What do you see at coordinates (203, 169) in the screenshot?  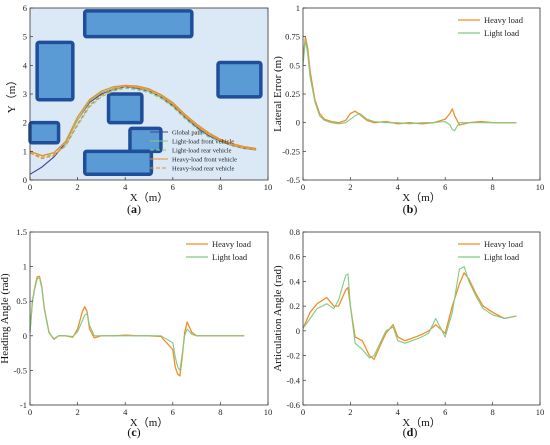 I see `legend-label: Heavy-load rear vehicle` at bounding box center [203, 169].